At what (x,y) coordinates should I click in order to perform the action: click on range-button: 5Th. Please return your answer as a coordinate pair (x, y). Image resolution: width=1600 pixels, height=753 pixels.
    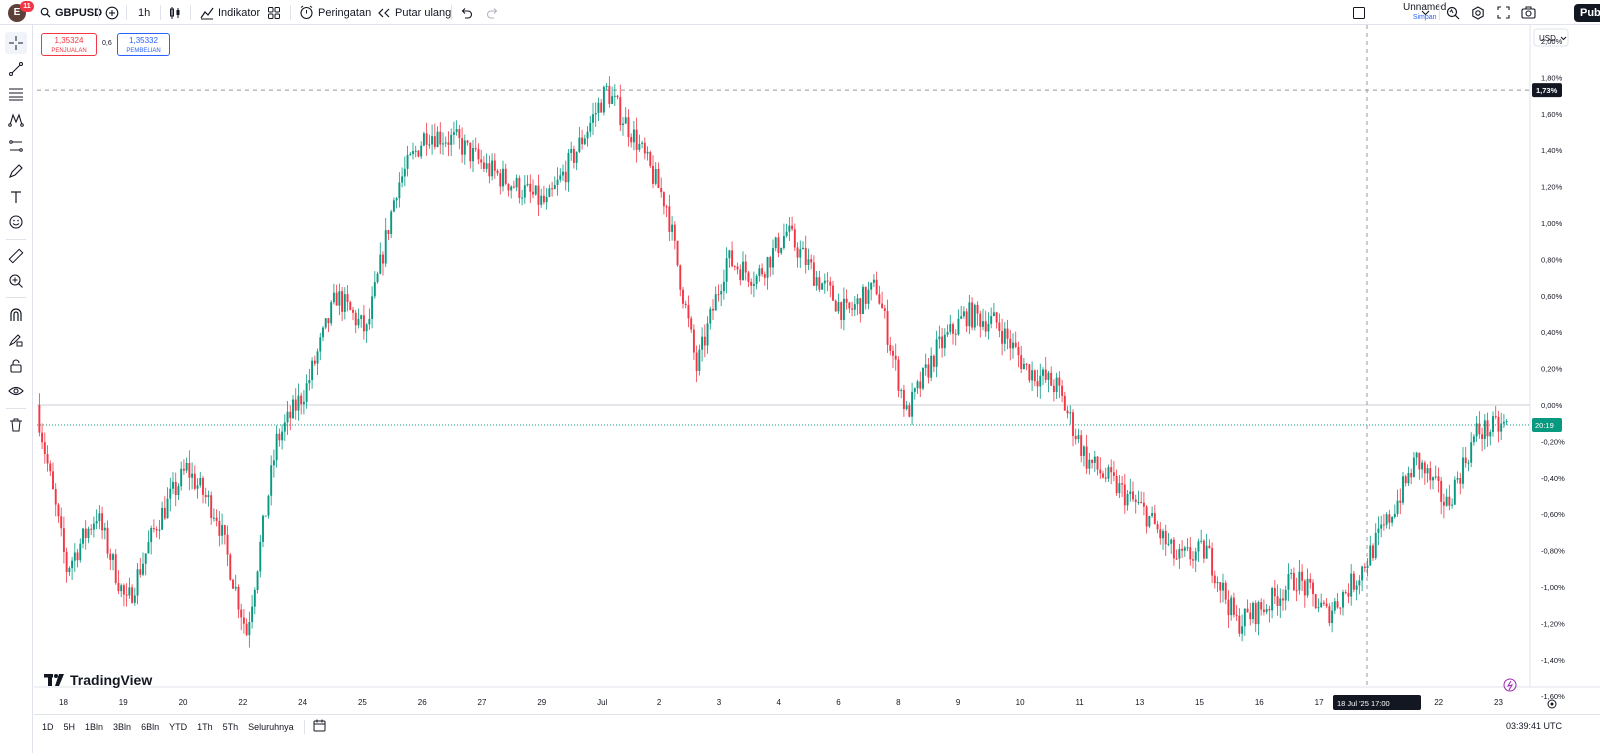
    Looking at the image, I should click on (230, 726).